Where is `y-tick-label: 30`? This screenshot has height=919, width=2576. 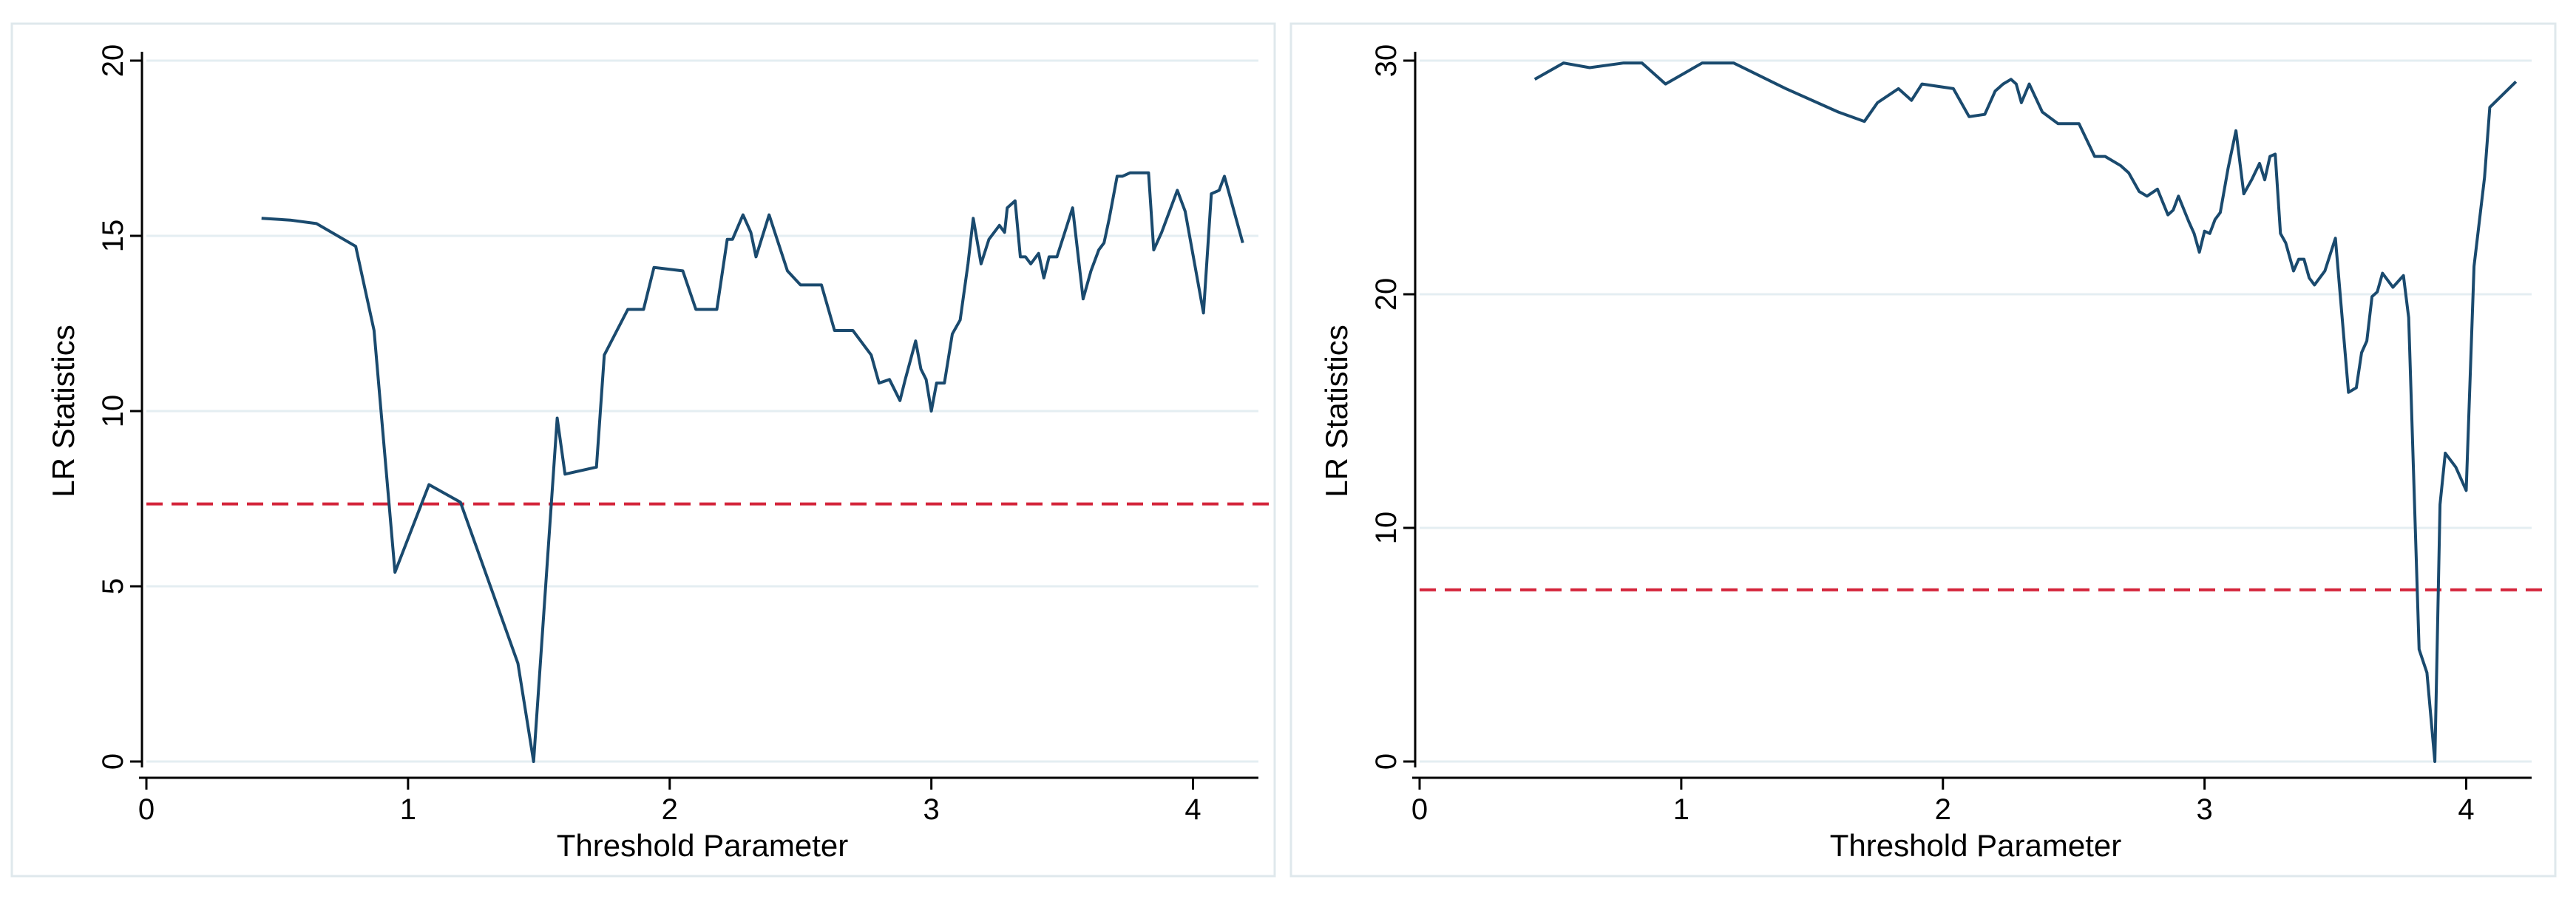
y-tick-label: 30 is located at coordinates (1386, 61).